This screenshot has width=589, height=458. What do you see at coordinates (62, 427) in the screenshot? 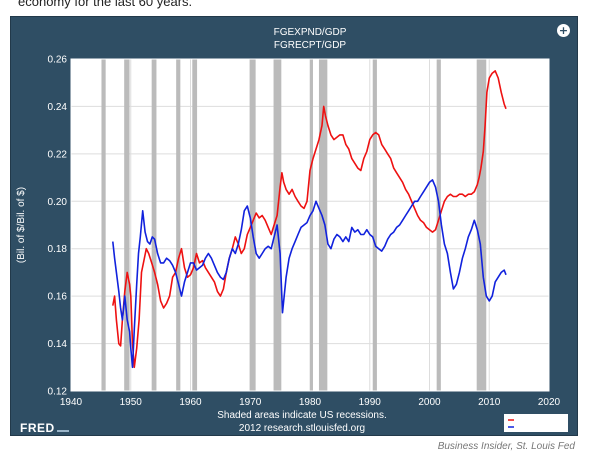
I see `fred-logo-mark-icon` at bounding box center [62, 427].